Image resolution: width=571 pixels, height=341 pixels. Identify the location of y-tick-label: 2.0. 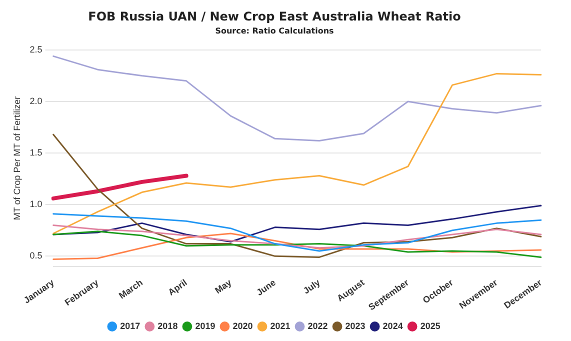
(36, 101).